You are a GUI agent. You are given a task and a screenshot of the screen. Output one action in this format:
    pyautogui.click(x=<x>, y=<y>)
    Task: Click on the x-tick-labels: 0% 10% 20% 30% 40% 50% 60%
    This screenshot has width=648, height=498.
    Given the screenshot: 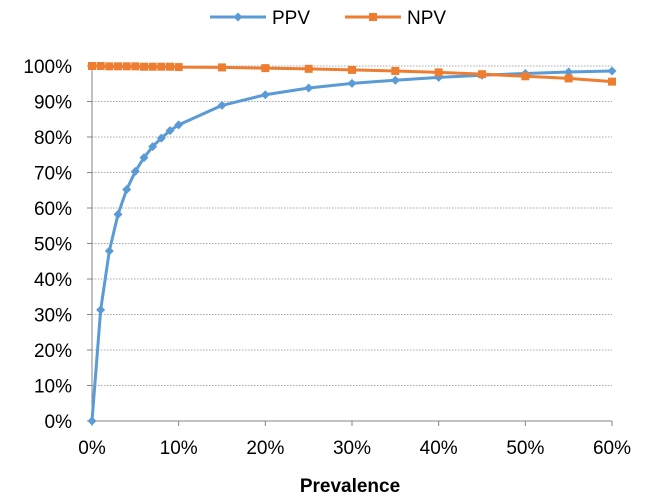 What is the action you would take?
    pyautogui.click(x=354, y=448)
    